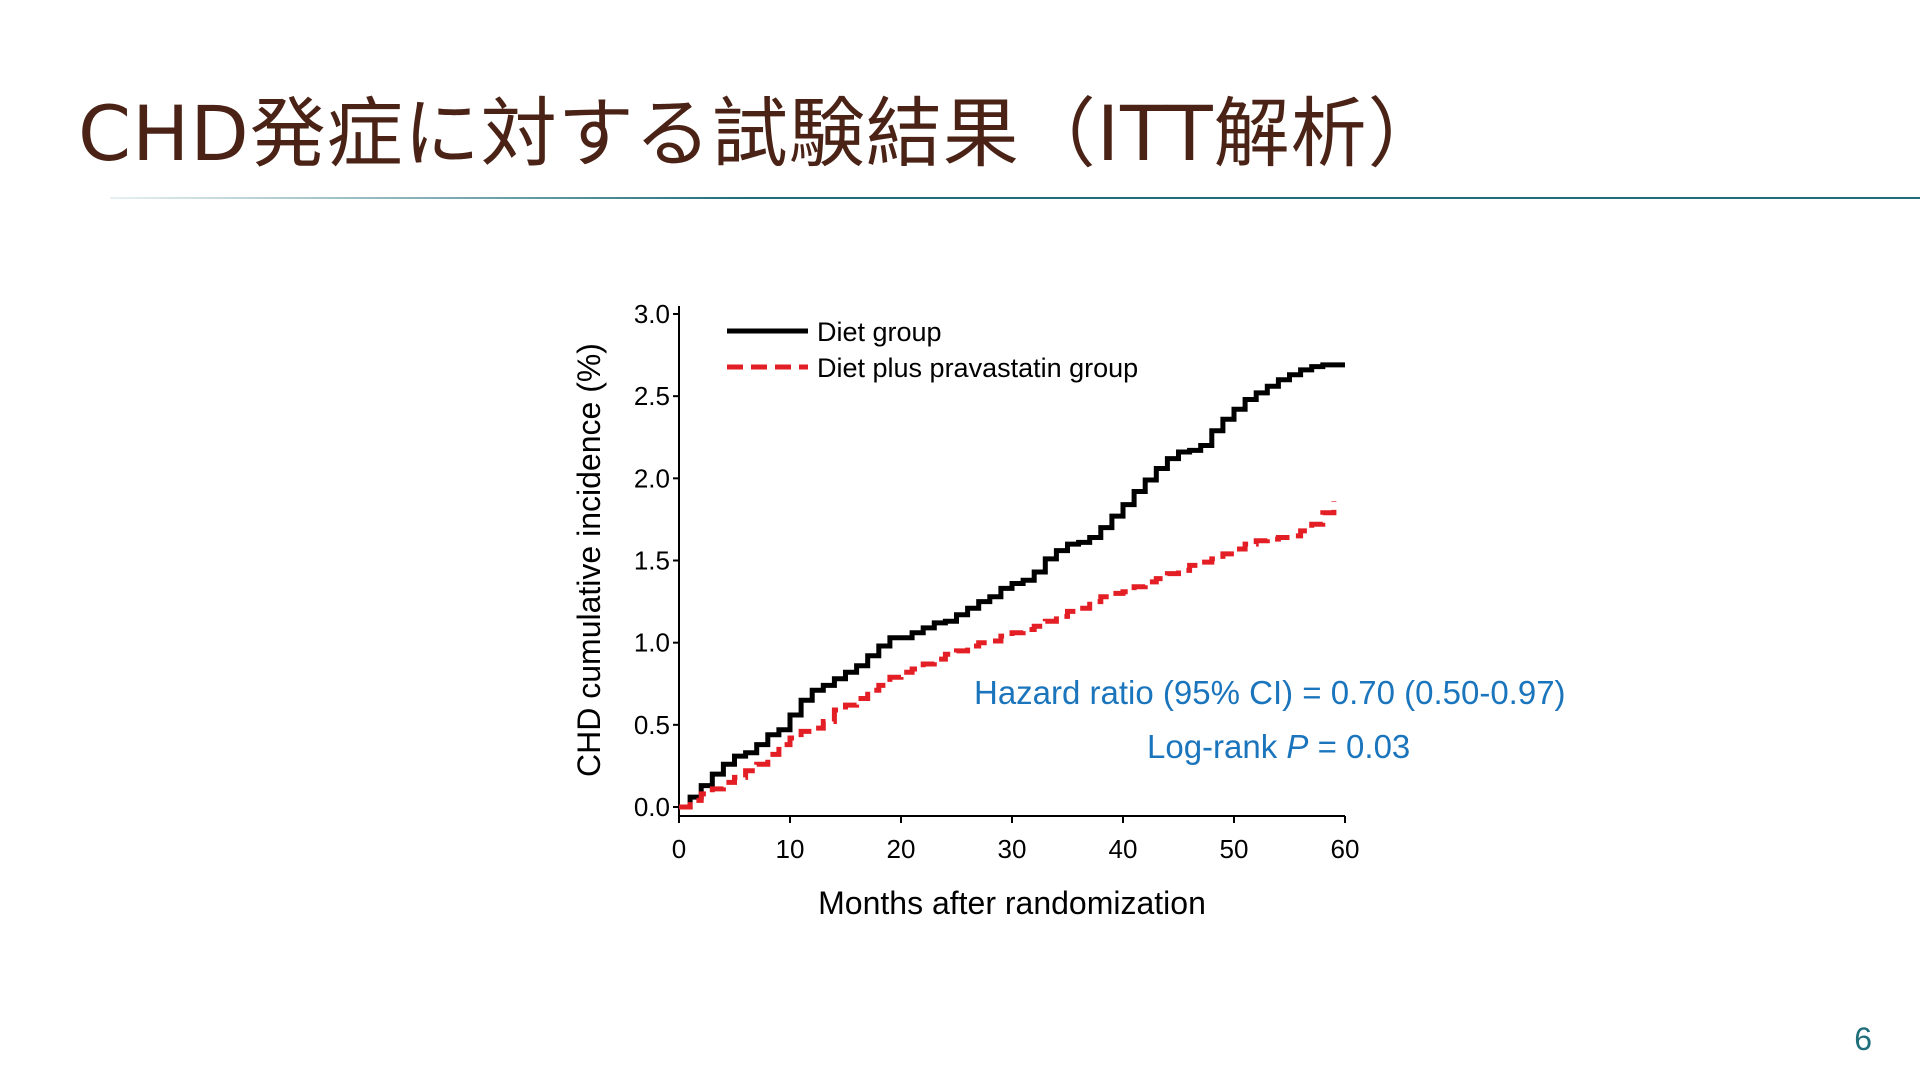  Describe the element at coordinates (652, 314) in the screenshot. I see `y-tick-label: 3.0` at that location.